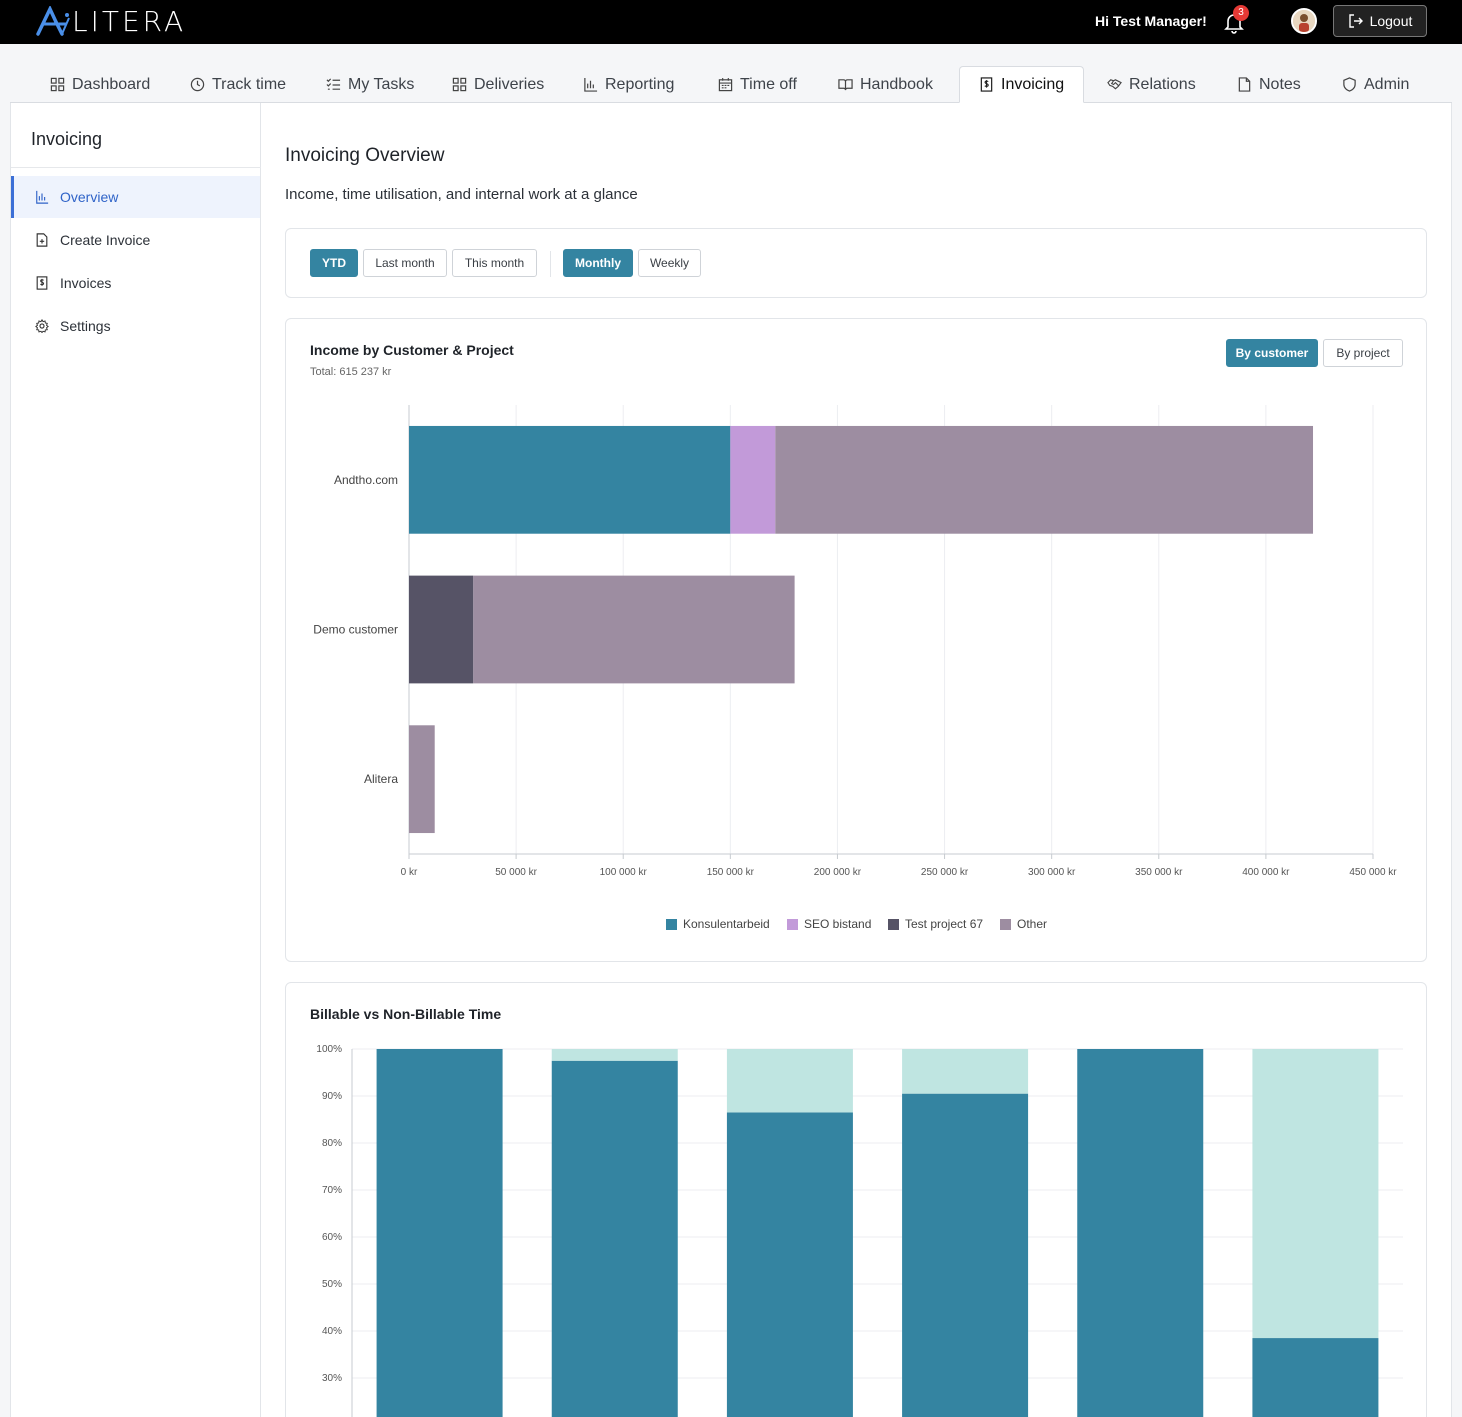 This screenshot has width=1462, height=1417. Describe the element at coordinates (42, 326) in the screenshot. I see `gear-icon` at that location.